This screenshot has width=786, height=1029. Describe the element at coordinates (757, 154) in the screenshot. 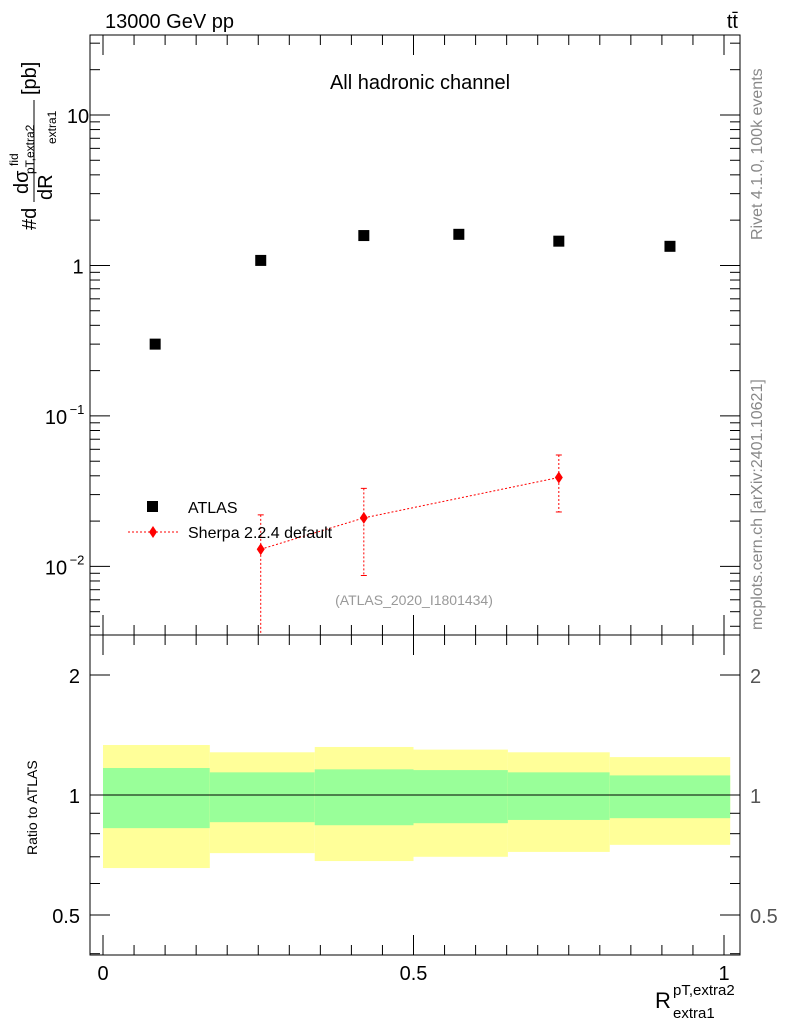

I see `rivet-label: Rivet 4.1.0, 100k events` at that location.